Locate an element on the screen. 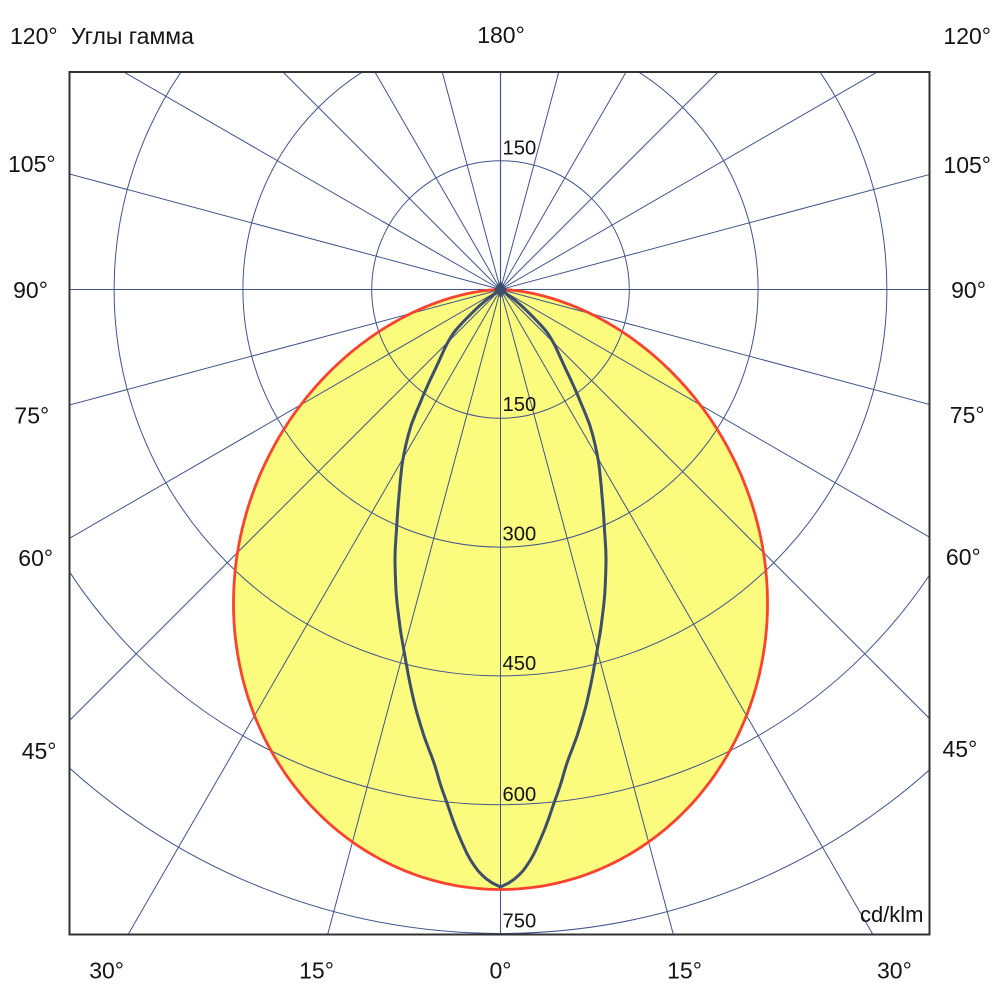 The image size is (1000, 1005). svg-text: 600 is located at coordinates (520, 795).